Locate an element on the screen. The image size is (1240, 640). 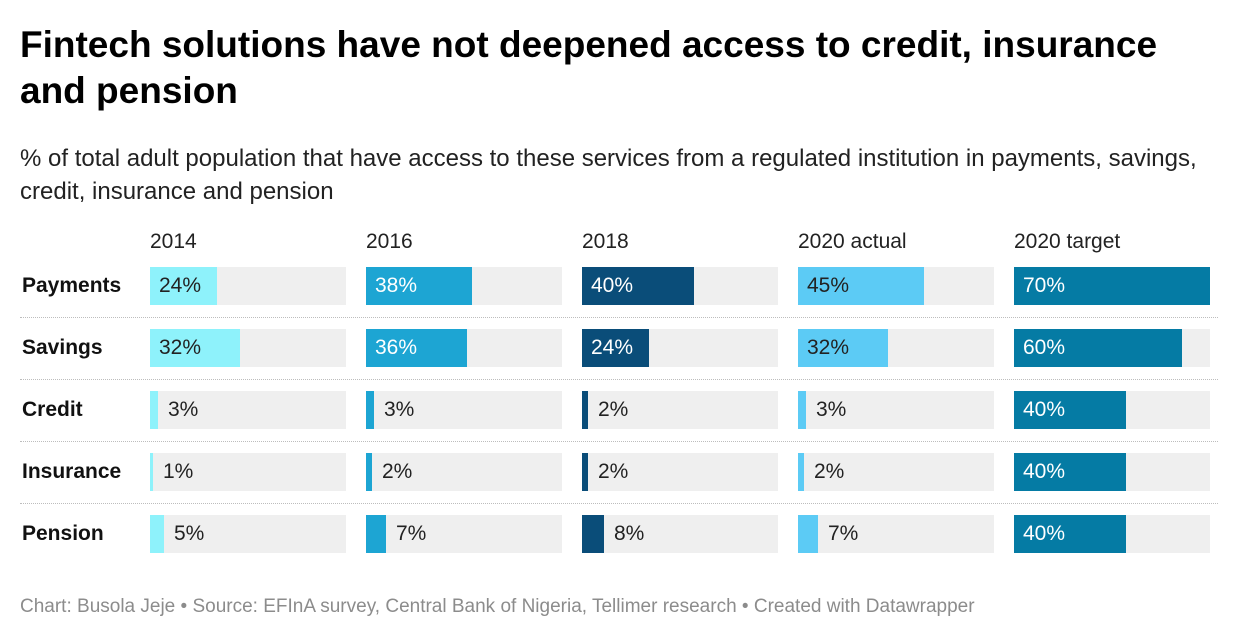
bar-2020-actual-savings is located at coordinates (843, 348).